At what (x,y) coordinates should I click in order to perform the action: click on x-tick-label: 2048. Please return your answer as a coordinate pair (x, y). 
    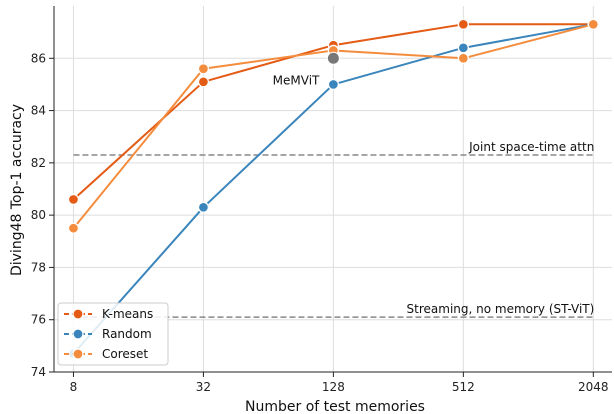
    Looking at the image, I should click on (593, 387).